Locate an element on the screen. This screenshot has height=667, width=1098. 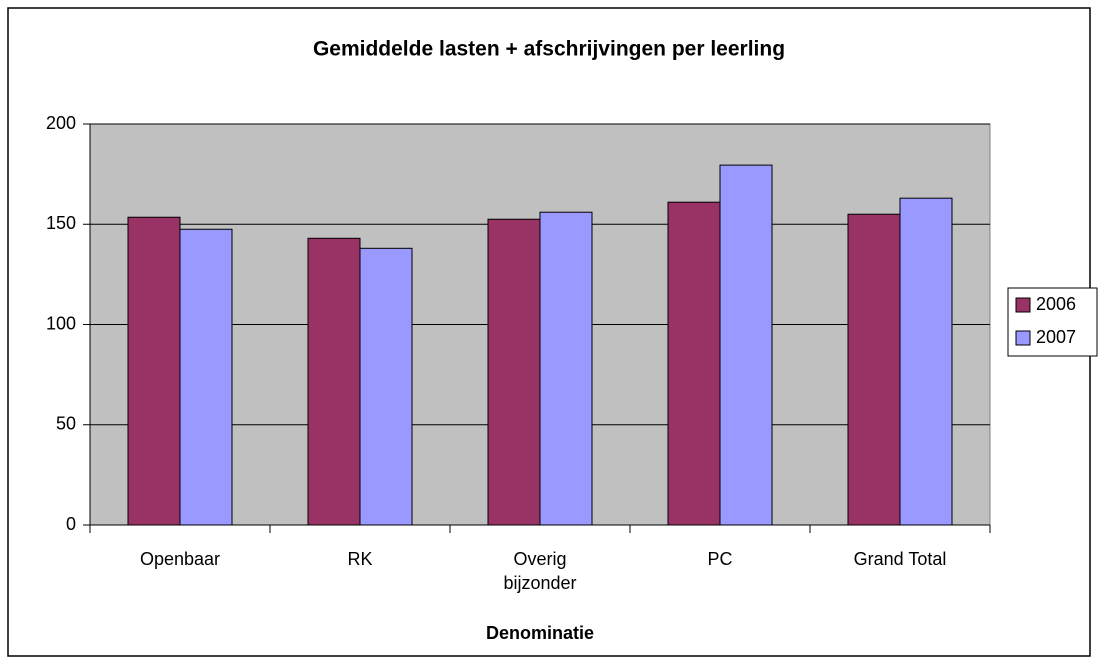
x-tick-label: Openbaar is located at coordinates (180, 559).